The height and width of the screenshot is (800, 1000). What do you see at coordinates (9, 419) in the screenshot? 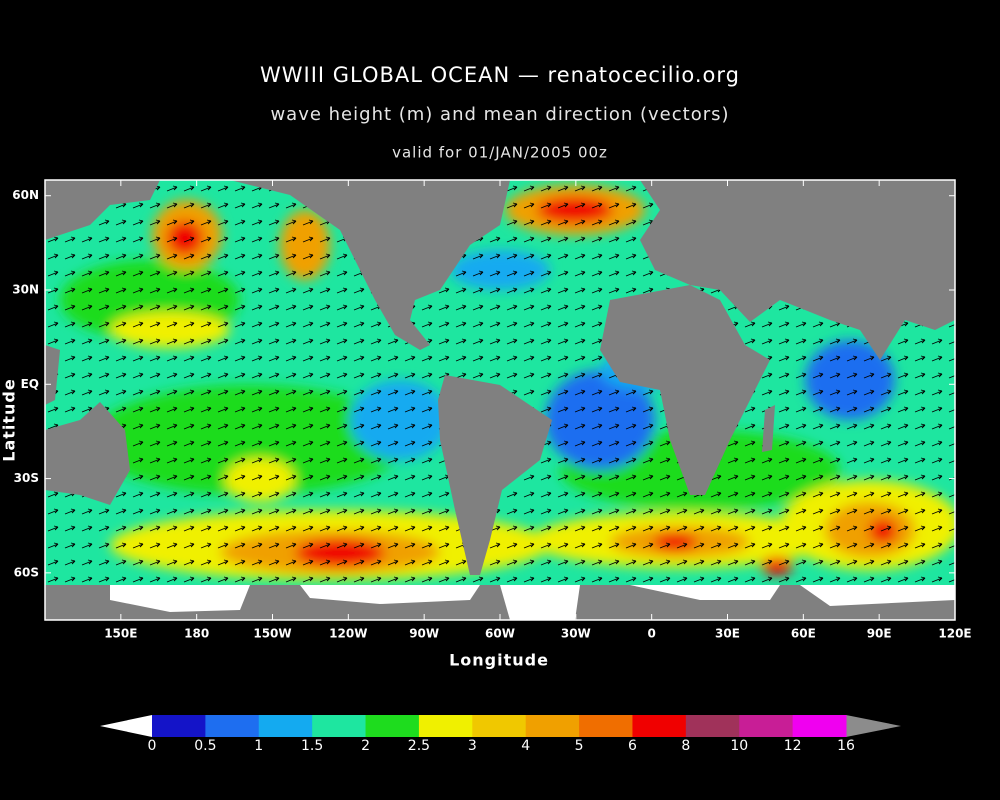
I see `y-axis-label: Latitude` at bounding box center [9, 419].